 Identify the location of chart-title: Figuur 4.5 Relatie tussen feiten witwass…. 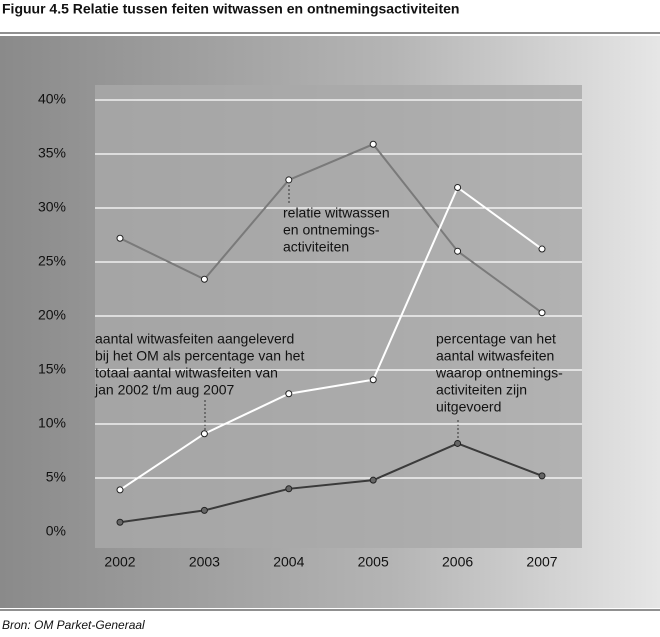
(230, 9).